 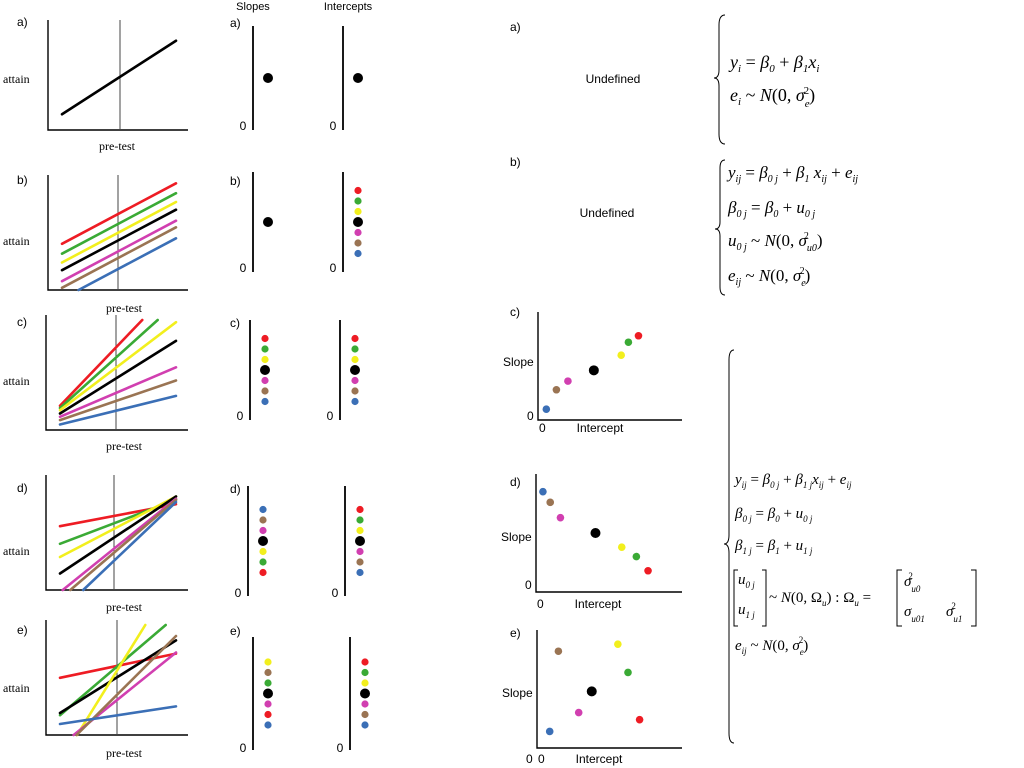 What do you see at coordinates (124, 308) in the screenshot?
I see `panel-b-x-label: pre-test` at bounding box center [124, 308].